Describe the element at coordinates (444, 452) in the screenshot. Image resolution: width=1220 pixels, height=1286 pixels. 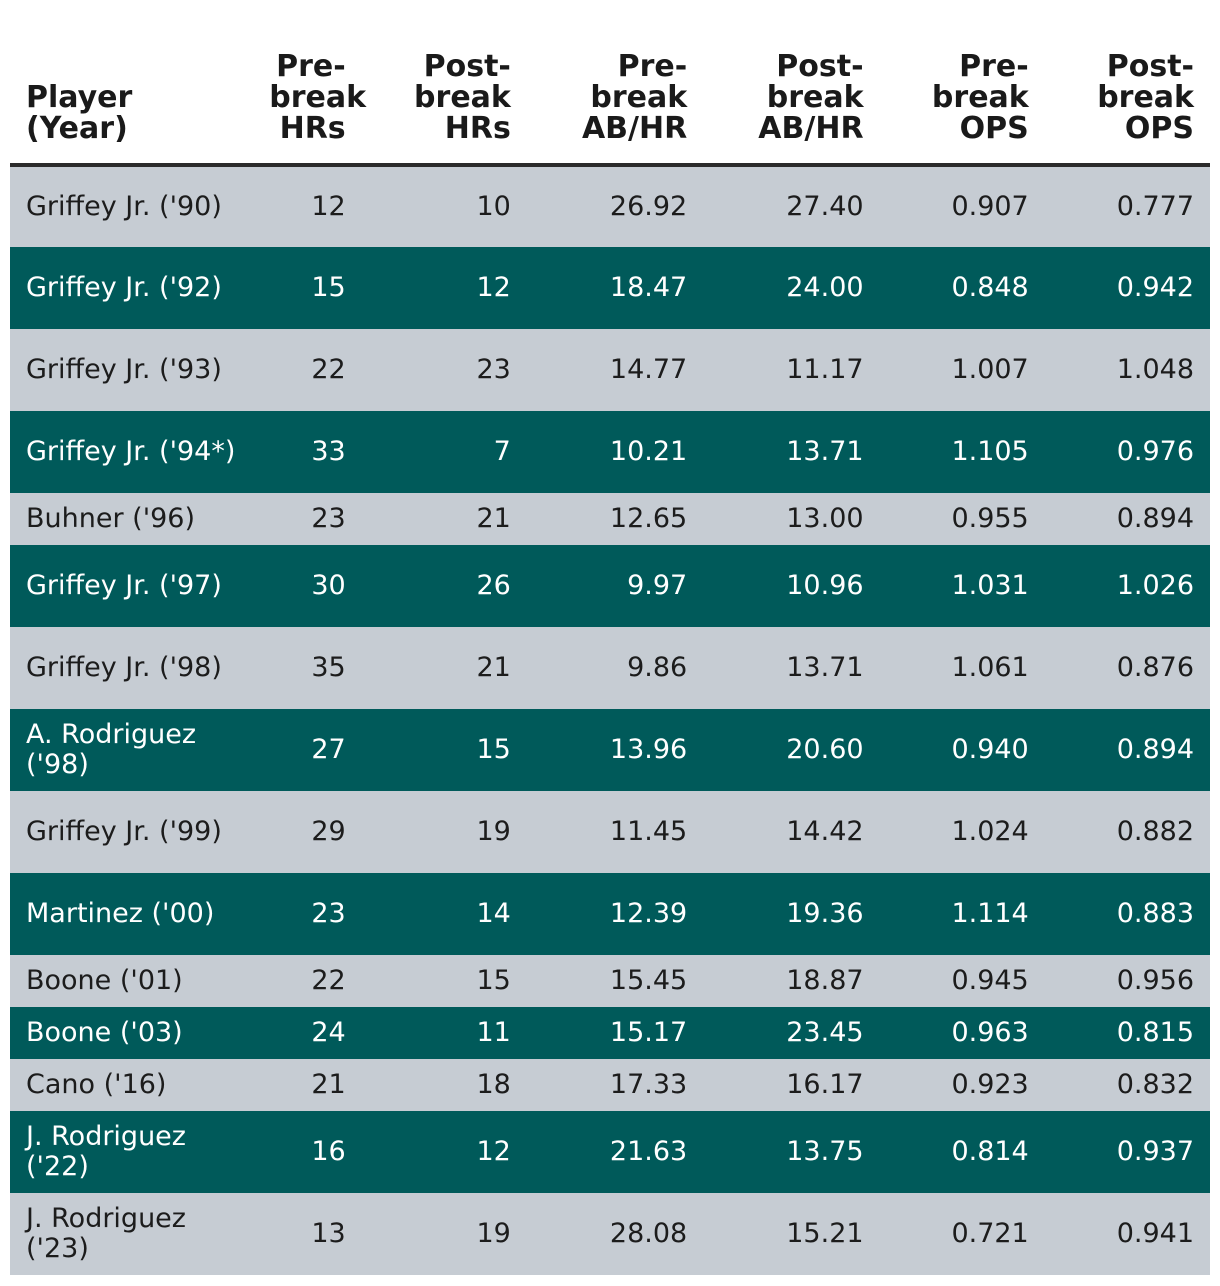
I see `postbreak-hrs-cell: 7` at that location.